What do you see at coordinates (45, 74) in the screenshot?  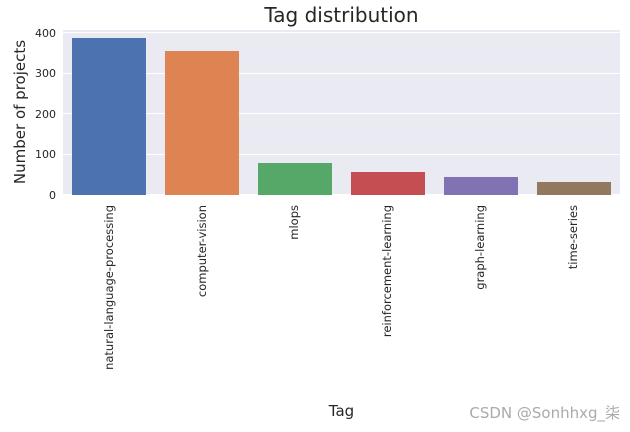 I see `y-tick-label-300: 300` at bounding box center [45, 74].